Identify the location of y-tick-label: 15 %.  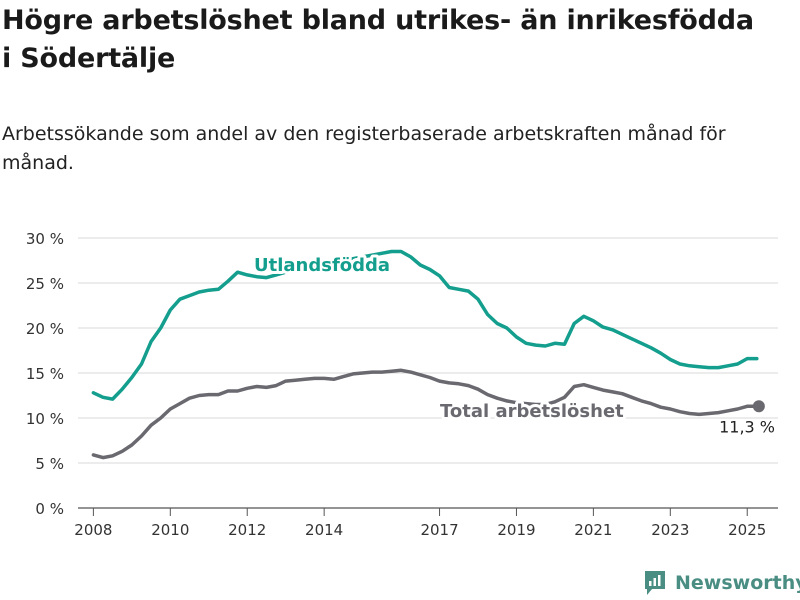
(45, 374).